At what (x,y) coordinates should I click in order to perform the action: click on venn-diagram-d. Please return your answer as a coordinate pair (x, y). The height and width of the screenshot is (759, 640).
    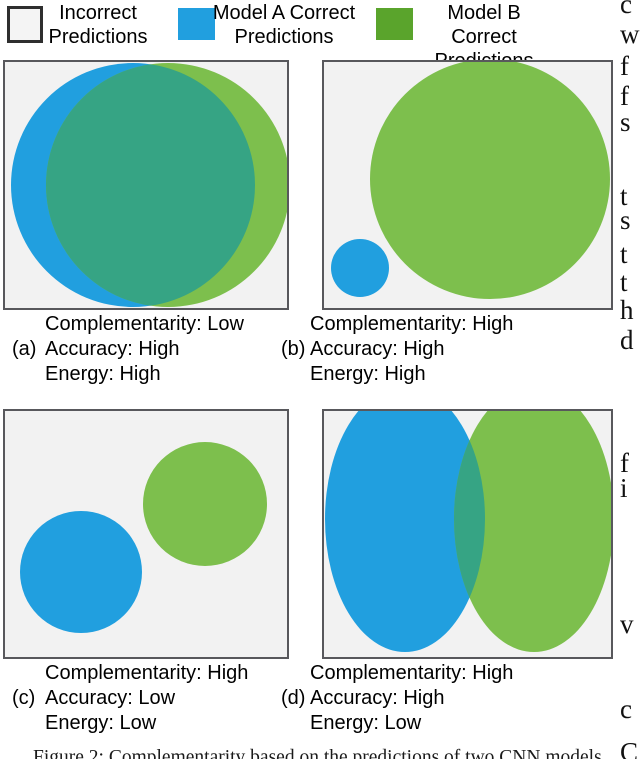
    Looking at the image, I should click on (468, 531).